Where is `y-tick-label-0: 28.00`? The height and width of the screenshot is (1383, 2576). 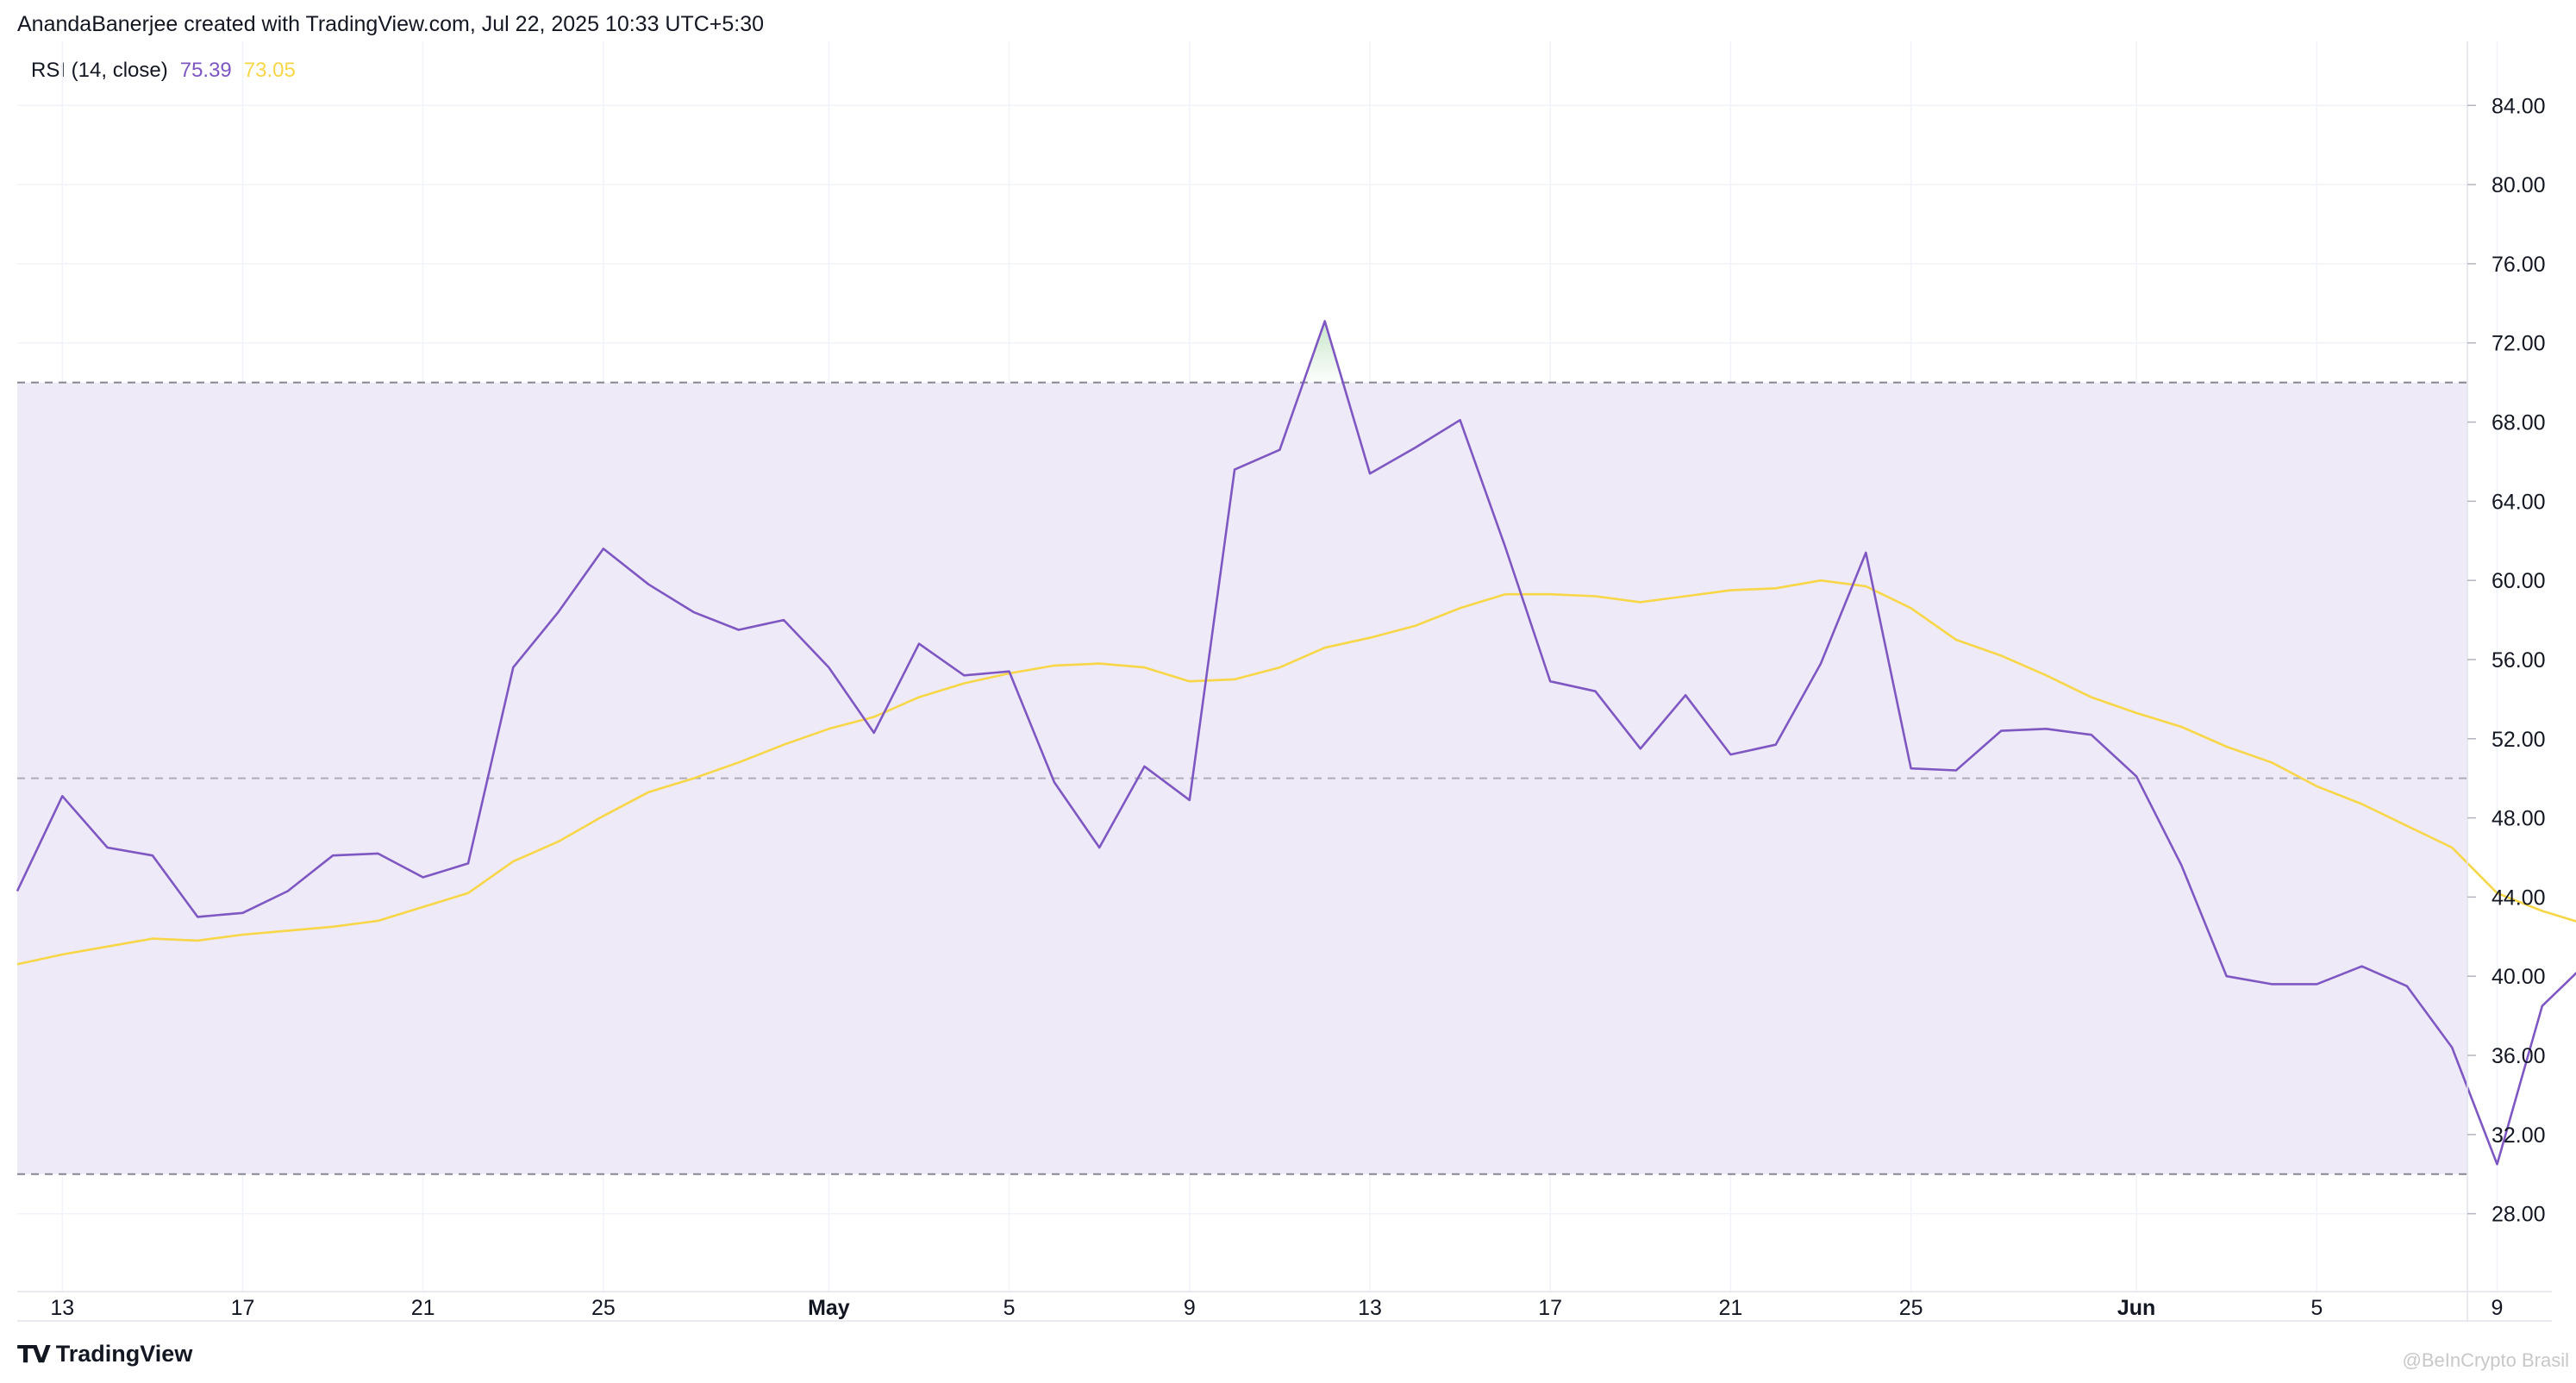 y-tick-label-0: 28.00 is located at coordinates (2519, 1215).